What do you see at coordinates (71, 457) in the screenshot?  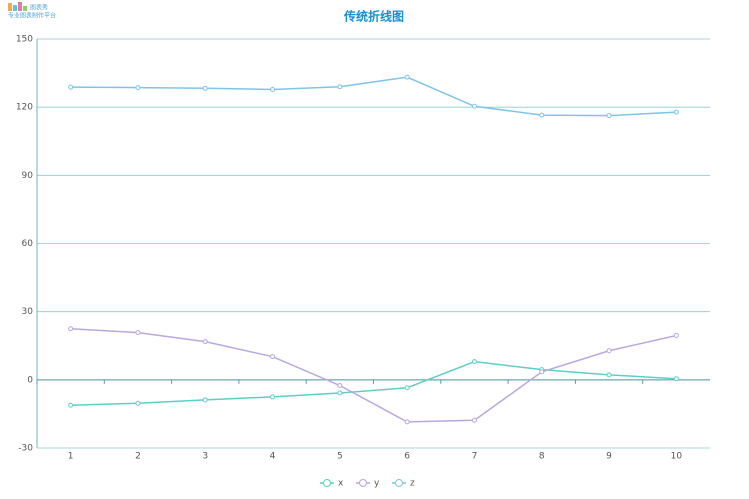 I see `x-tick-label: 1` at bounding box center [71, 457].